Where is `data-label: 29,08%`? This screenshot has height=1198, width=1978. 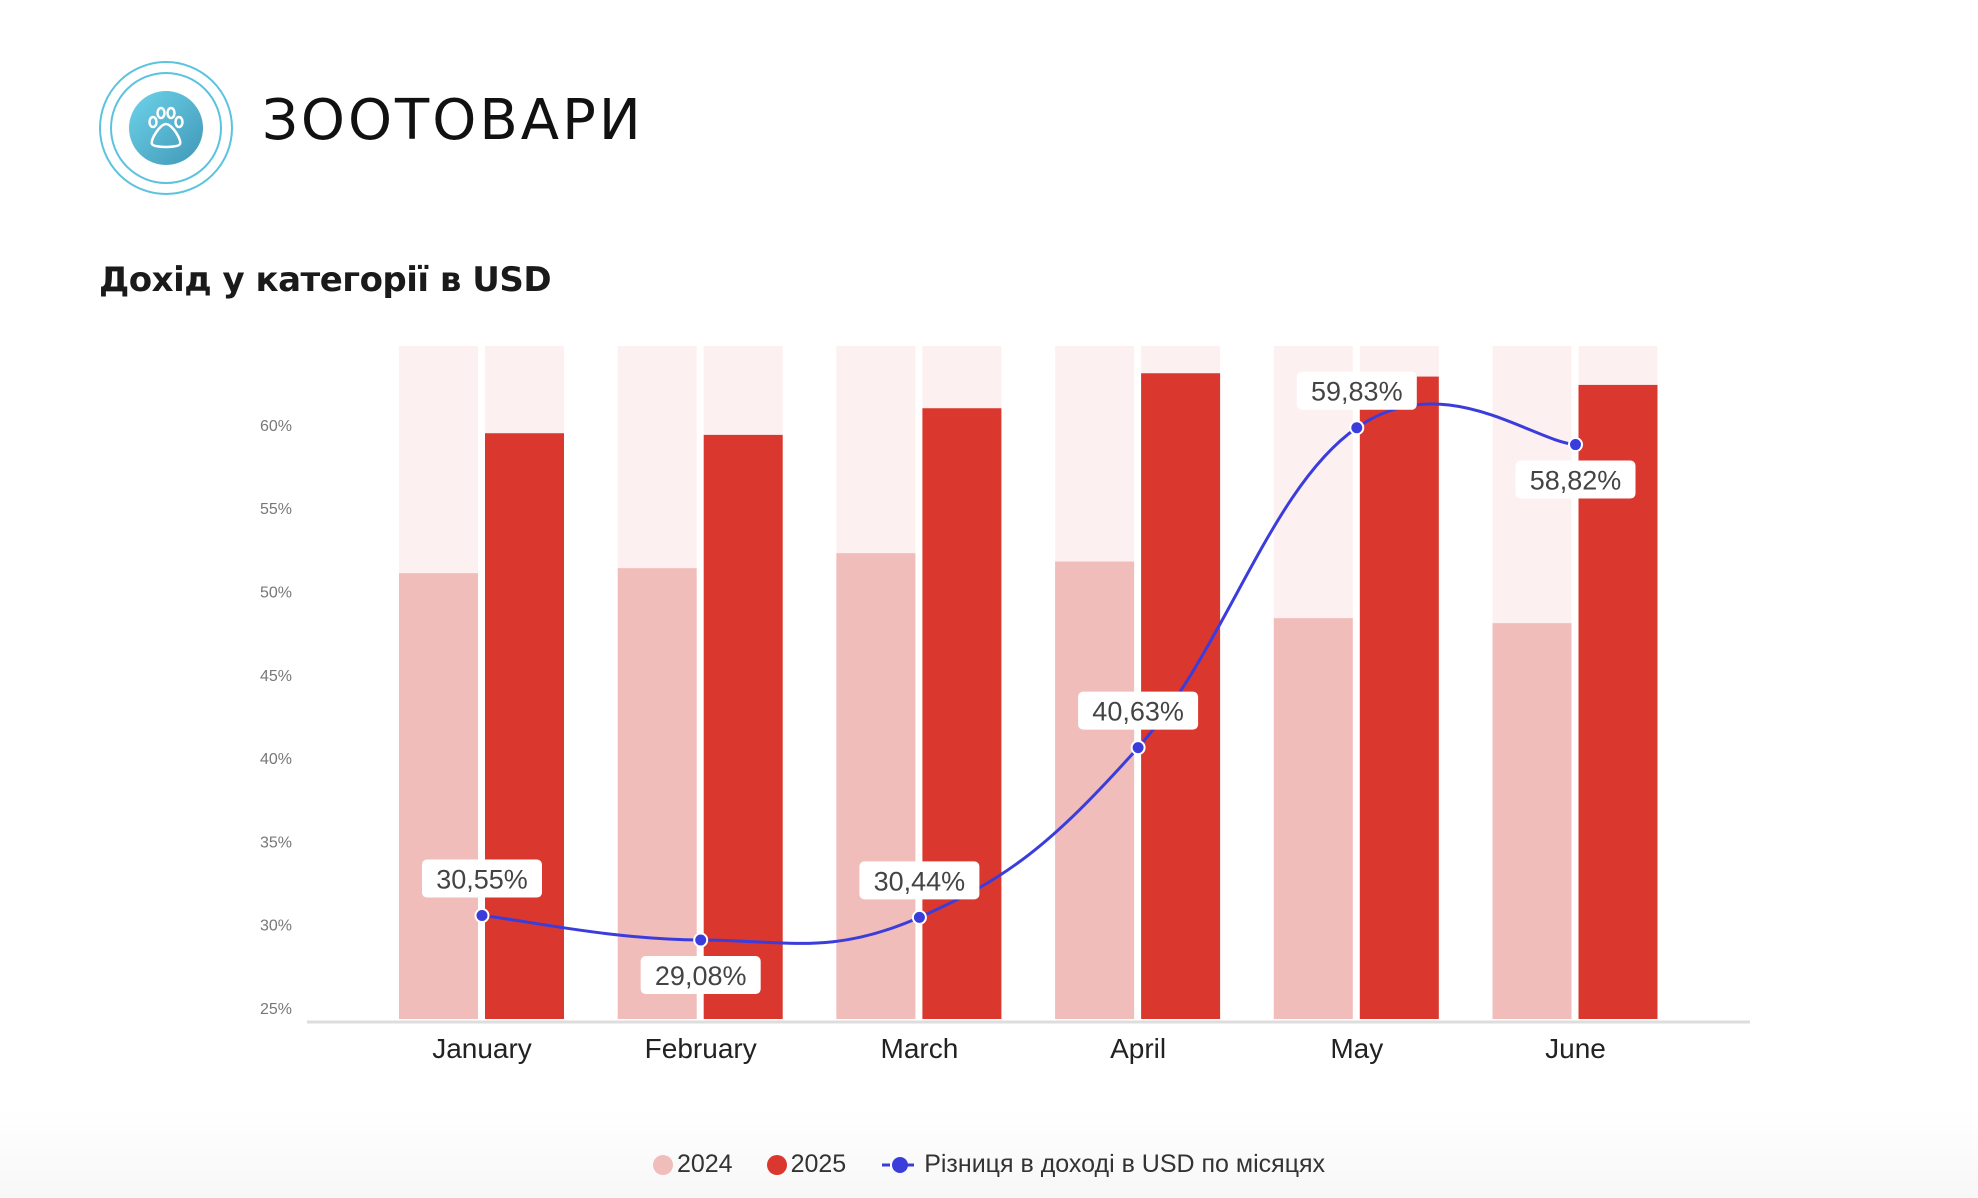 data-label: 29,08% is located at coordinates (701, 976).